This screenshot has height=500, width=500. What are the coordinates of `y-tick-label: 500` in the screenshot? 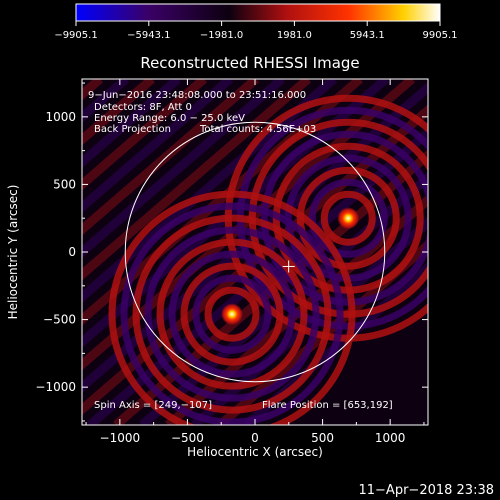 It's located at (64, 184).